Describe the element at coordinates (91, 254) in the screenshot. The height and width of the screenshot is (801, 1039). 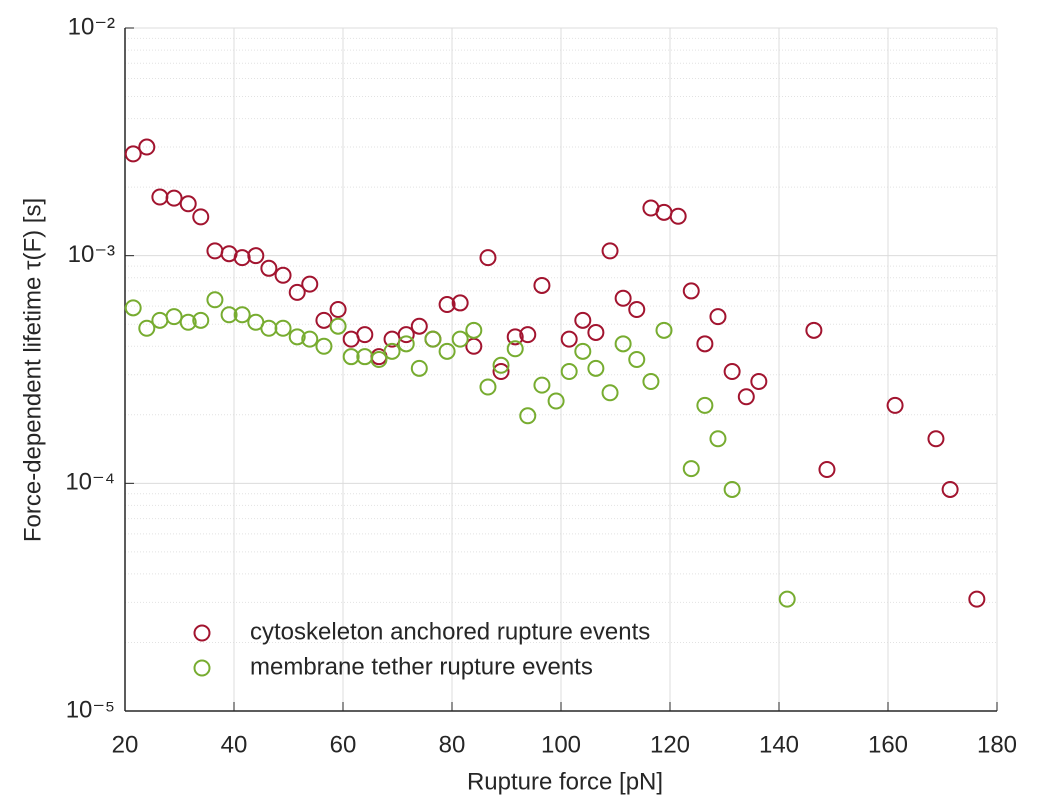
I see `y-tick-label: 10⁻³` at that location.